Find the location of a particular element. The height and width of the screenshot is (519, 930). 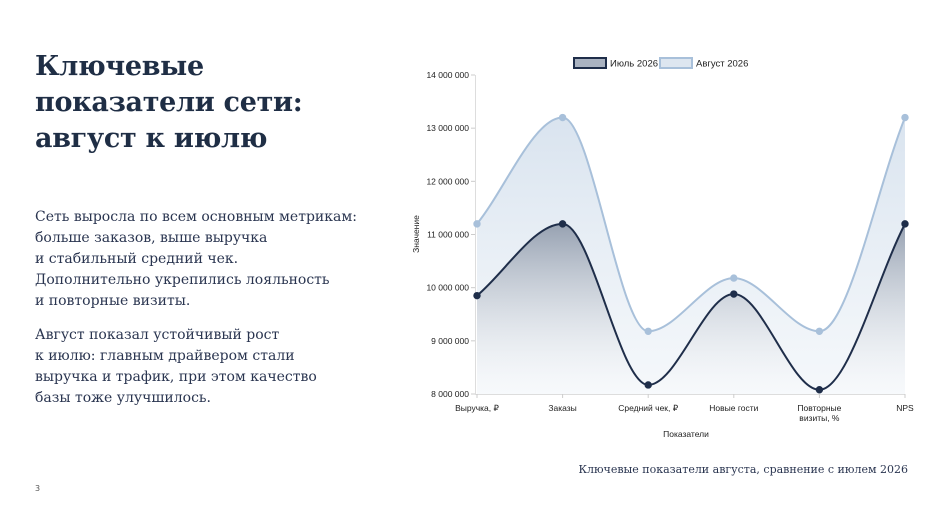

y-tick-label: 9 000 000 is located at coordinates (450, 341).